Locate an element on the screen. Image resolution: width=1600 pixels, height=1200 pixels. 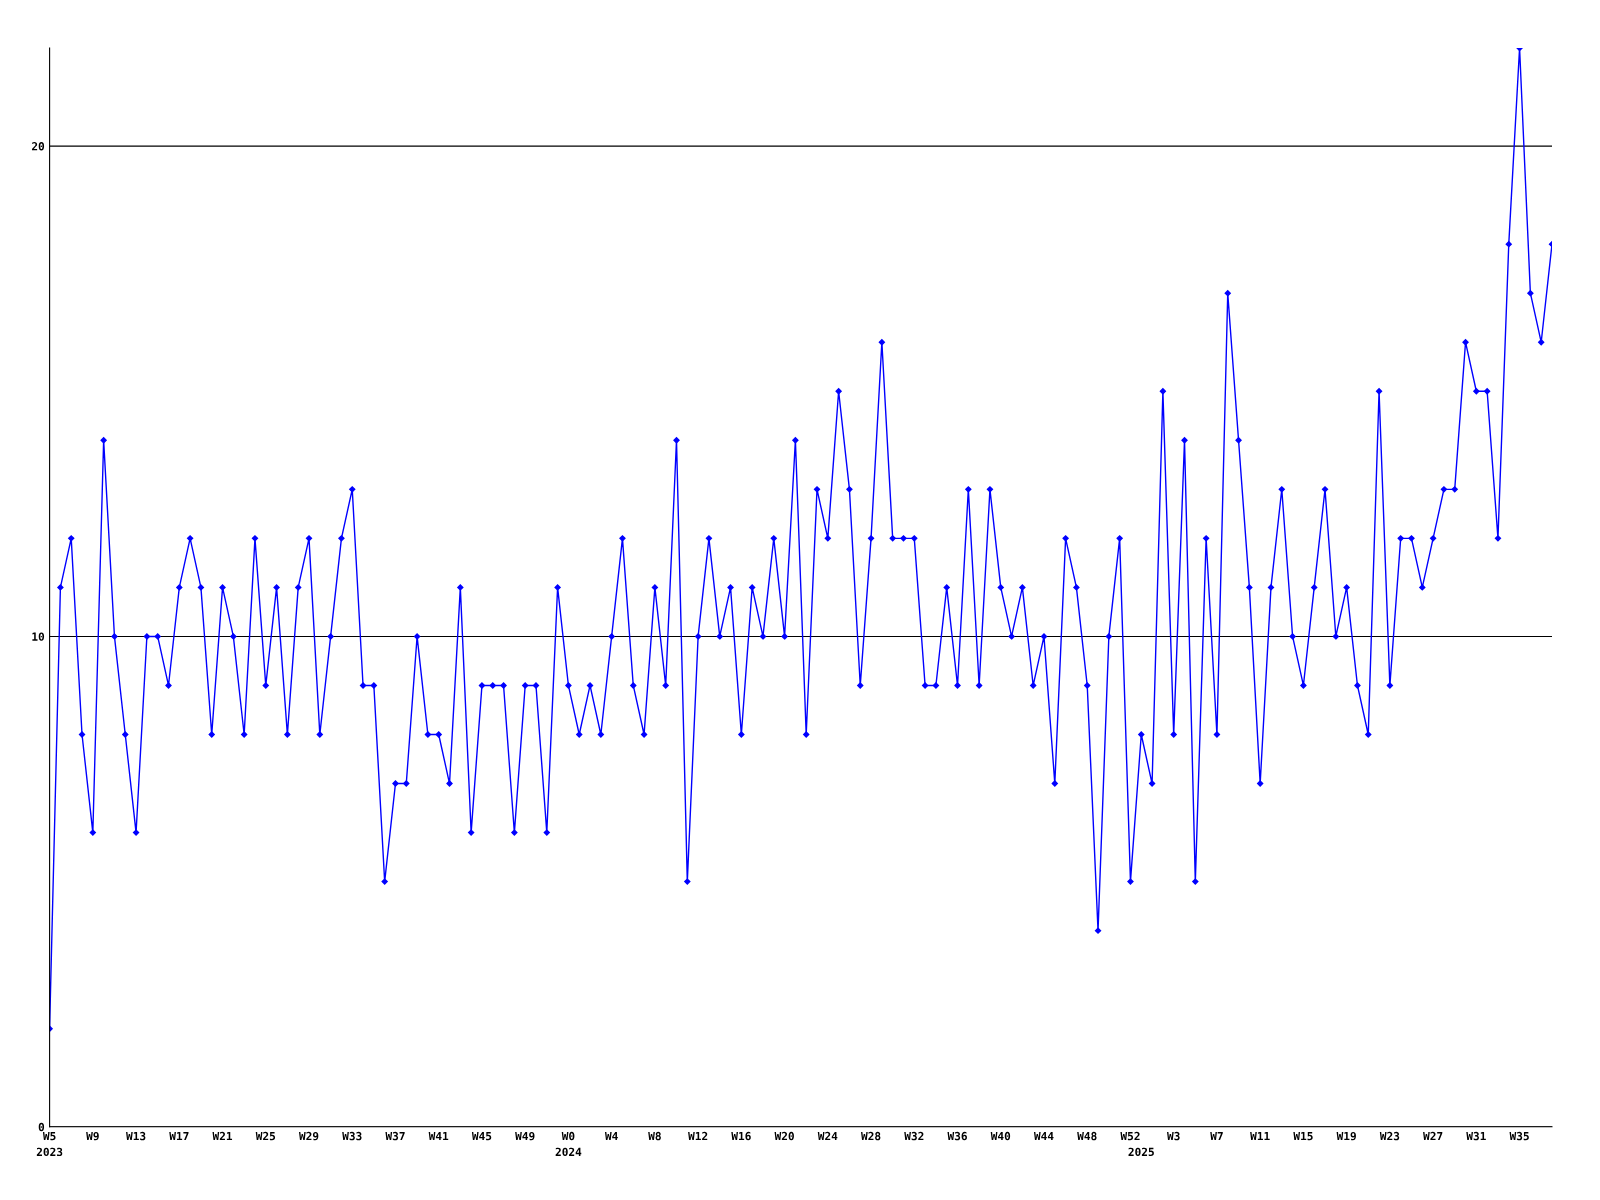
x-tick-label: W7 is located at coordinates (1216, 1136).